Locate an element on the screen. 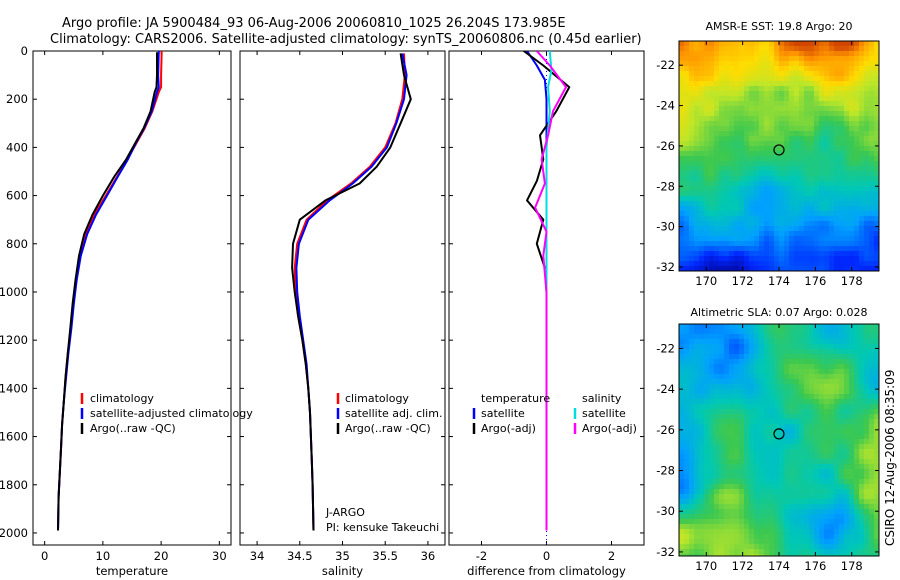  x-tick-label: 176 is located at coordinates (815, 566).